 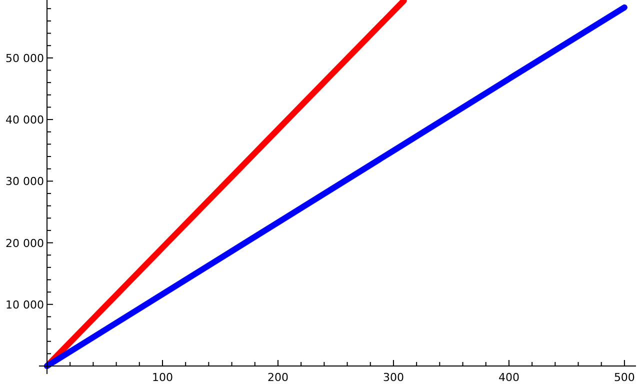 What do you see at coordinates (25, 181) in the screenshot?
I see `y-tick-label: 30 000` at bounding box center [25, 181].